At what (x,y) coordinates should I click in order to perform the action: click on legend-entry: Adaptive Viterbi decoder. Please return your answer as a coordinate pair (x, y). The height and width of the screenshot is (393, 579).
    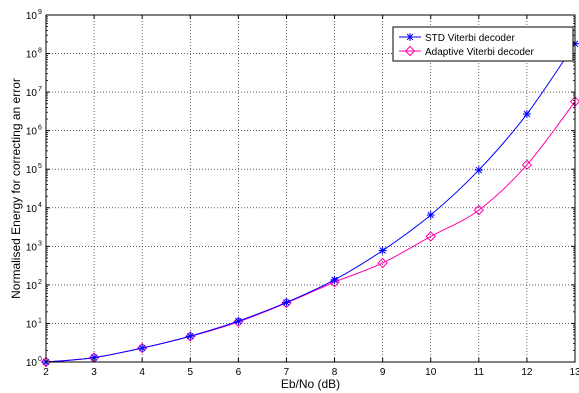
    Looking at the image, I should click on (466, 51).